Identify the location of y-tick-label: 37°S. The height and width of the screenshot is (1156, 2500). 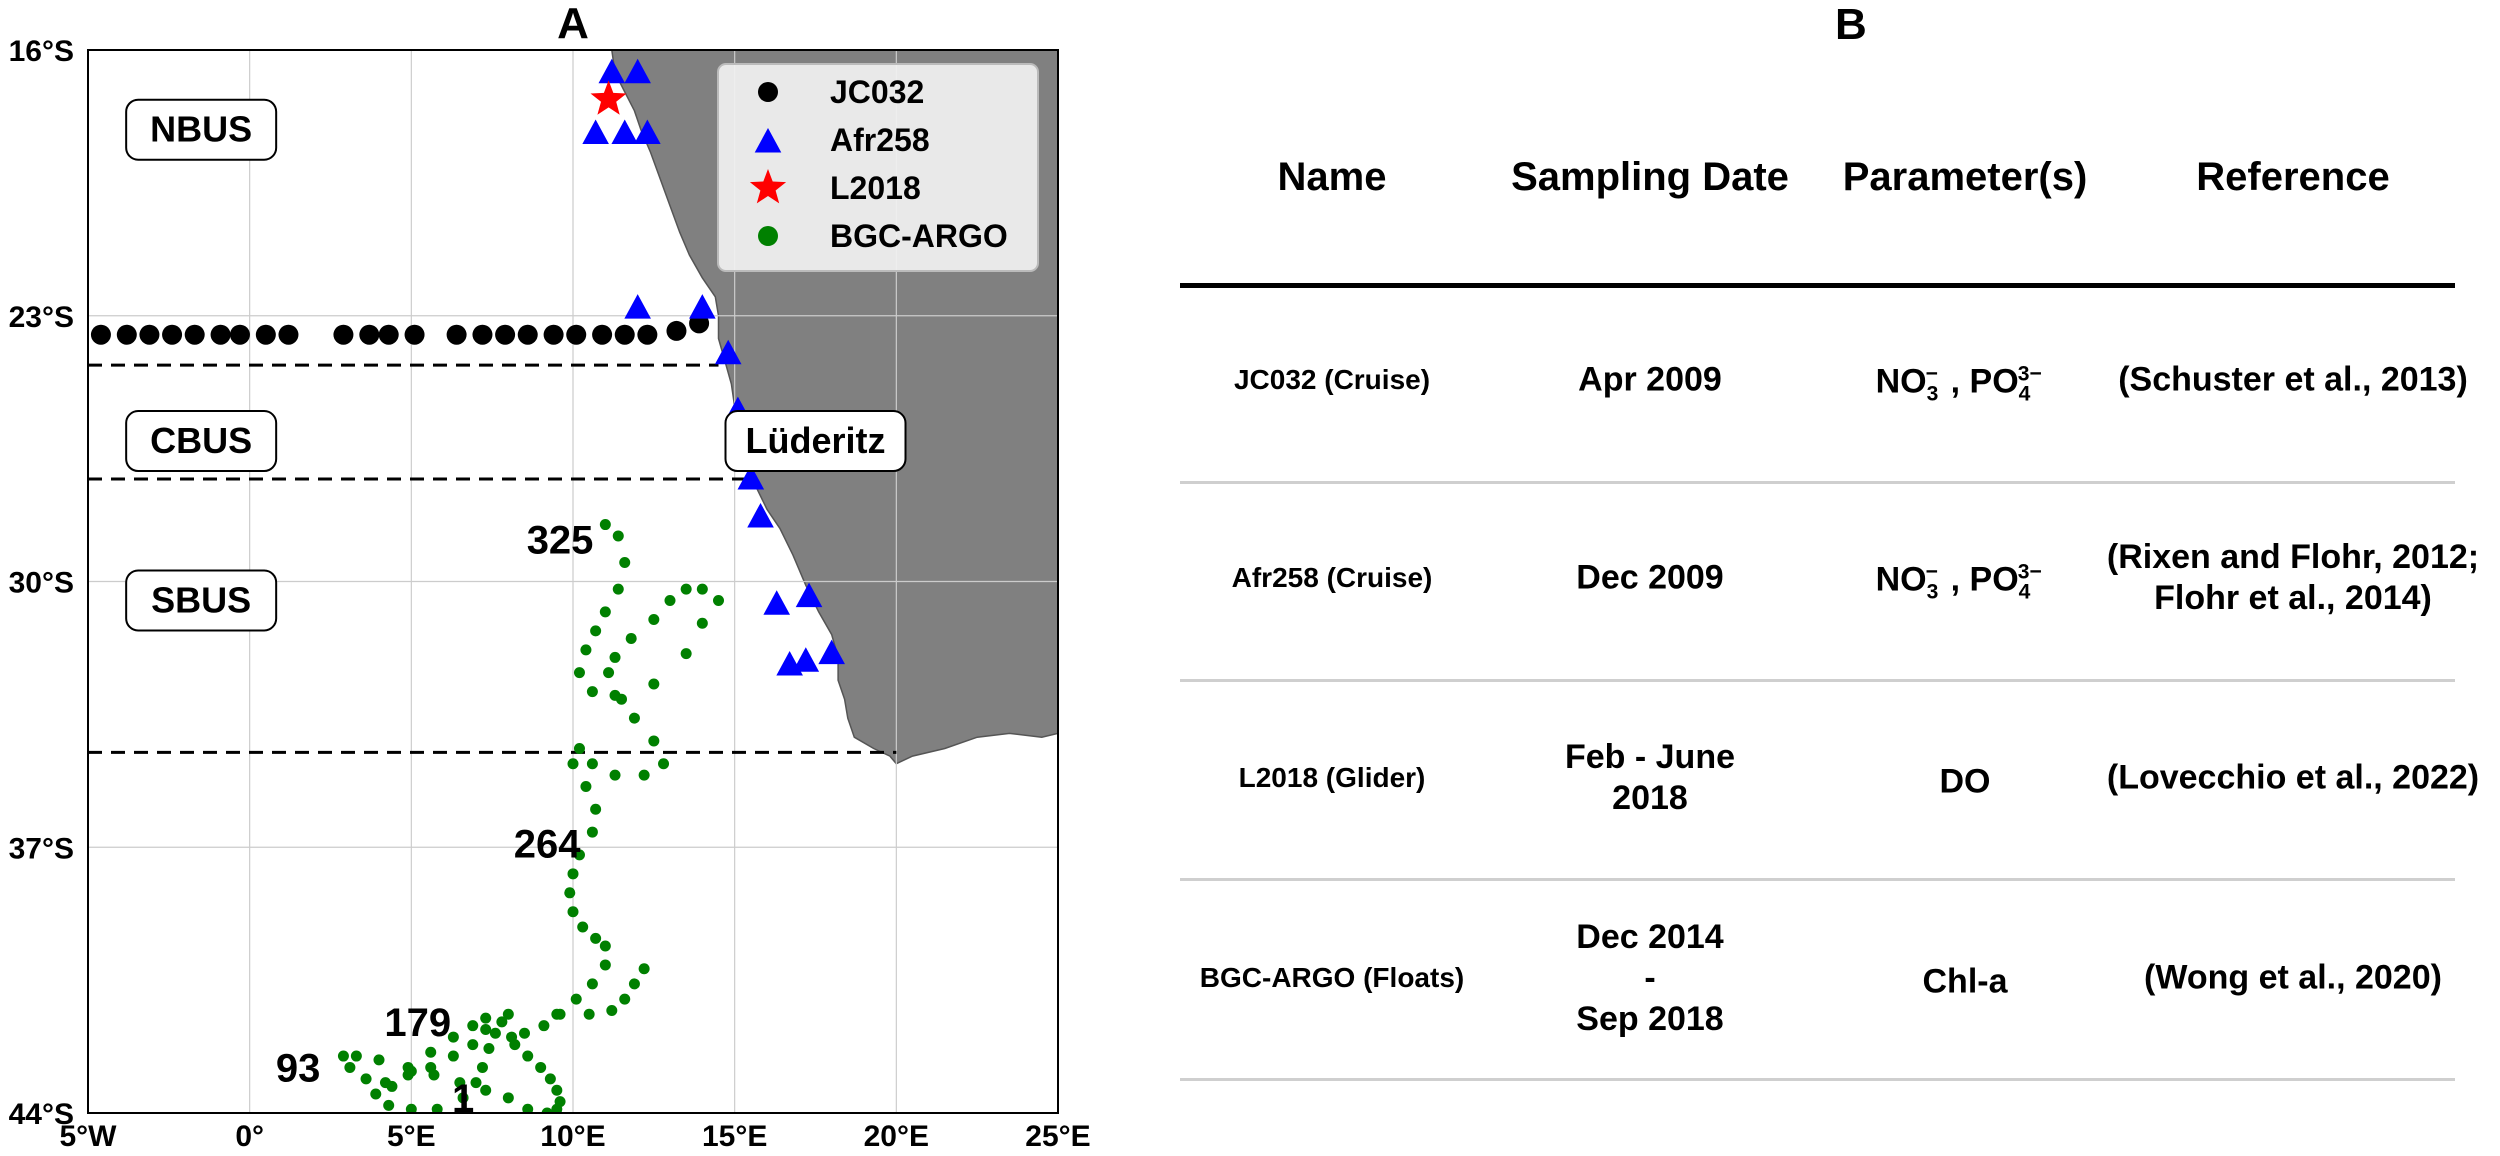
(41, 848).